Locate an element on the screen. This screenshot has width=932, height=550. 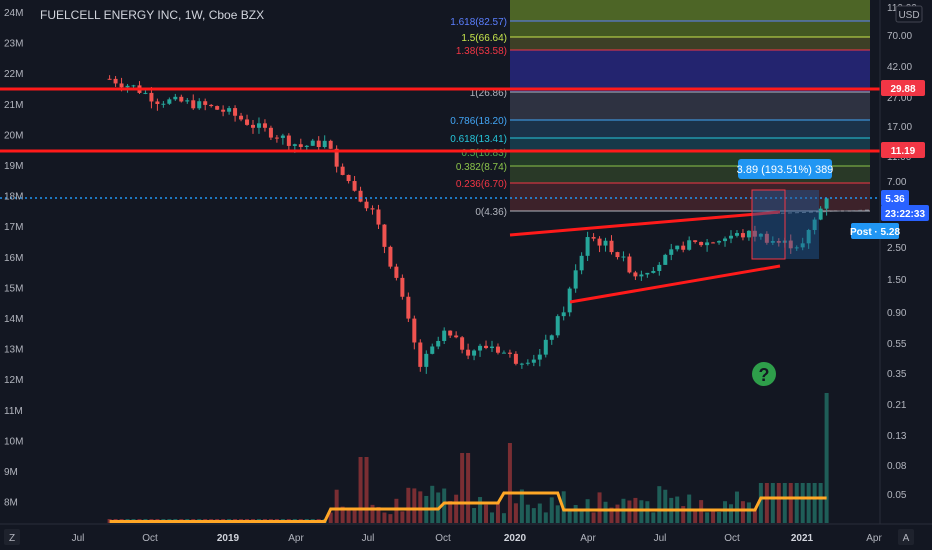
time-axis: Jul Oct 2019 Apr Jul Oct 2020 Apr Jul Oct 2021 Apr is located at coordinates (477, 538).